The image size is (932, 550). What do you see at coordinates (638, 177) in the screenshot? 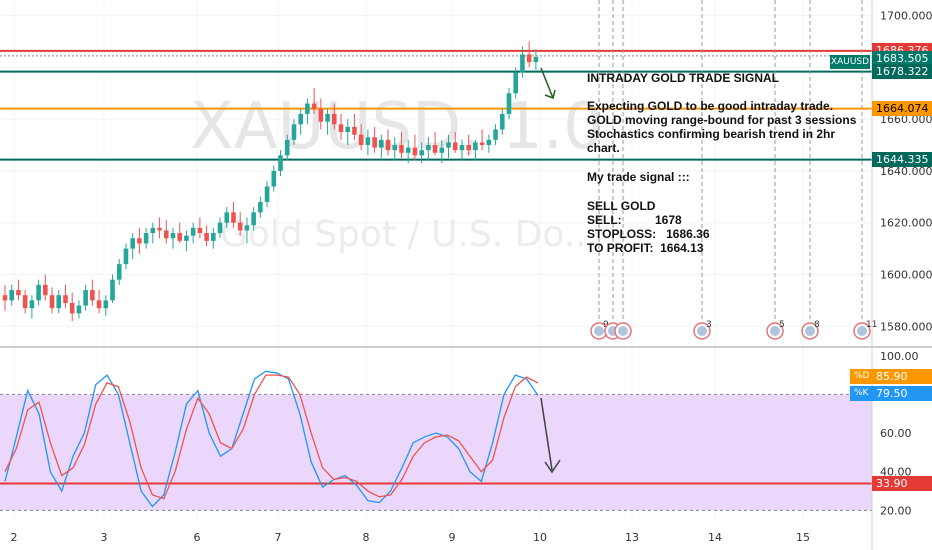
I see `note-line-5: My trade signal :::` at bounding box center [638, 177].